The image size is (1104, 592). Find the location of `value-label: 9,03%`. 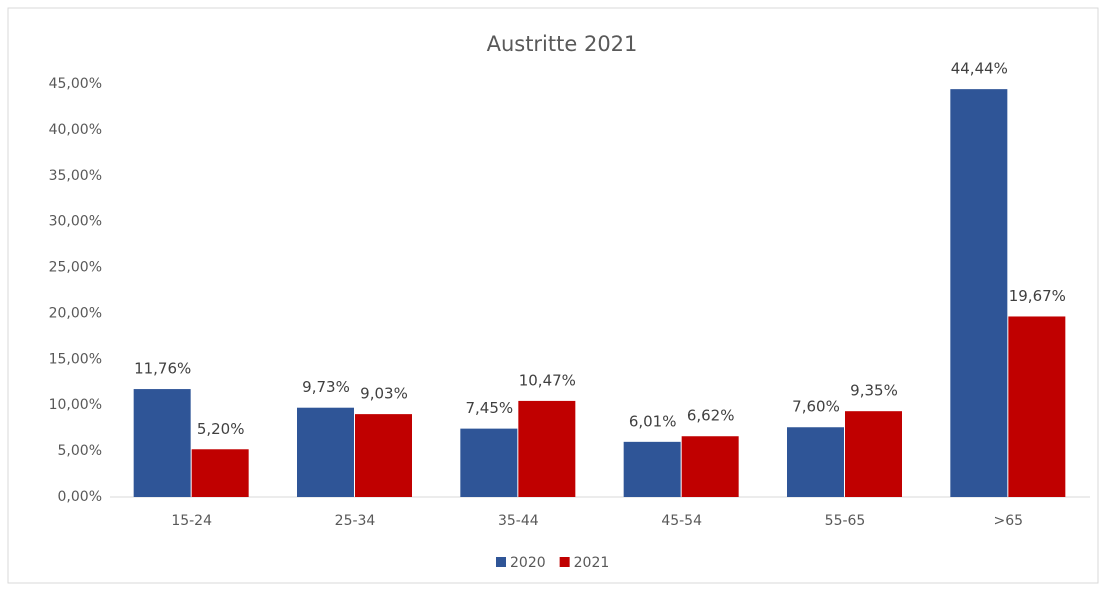

value-label: 9,03% is located at coordinates (384, 394).